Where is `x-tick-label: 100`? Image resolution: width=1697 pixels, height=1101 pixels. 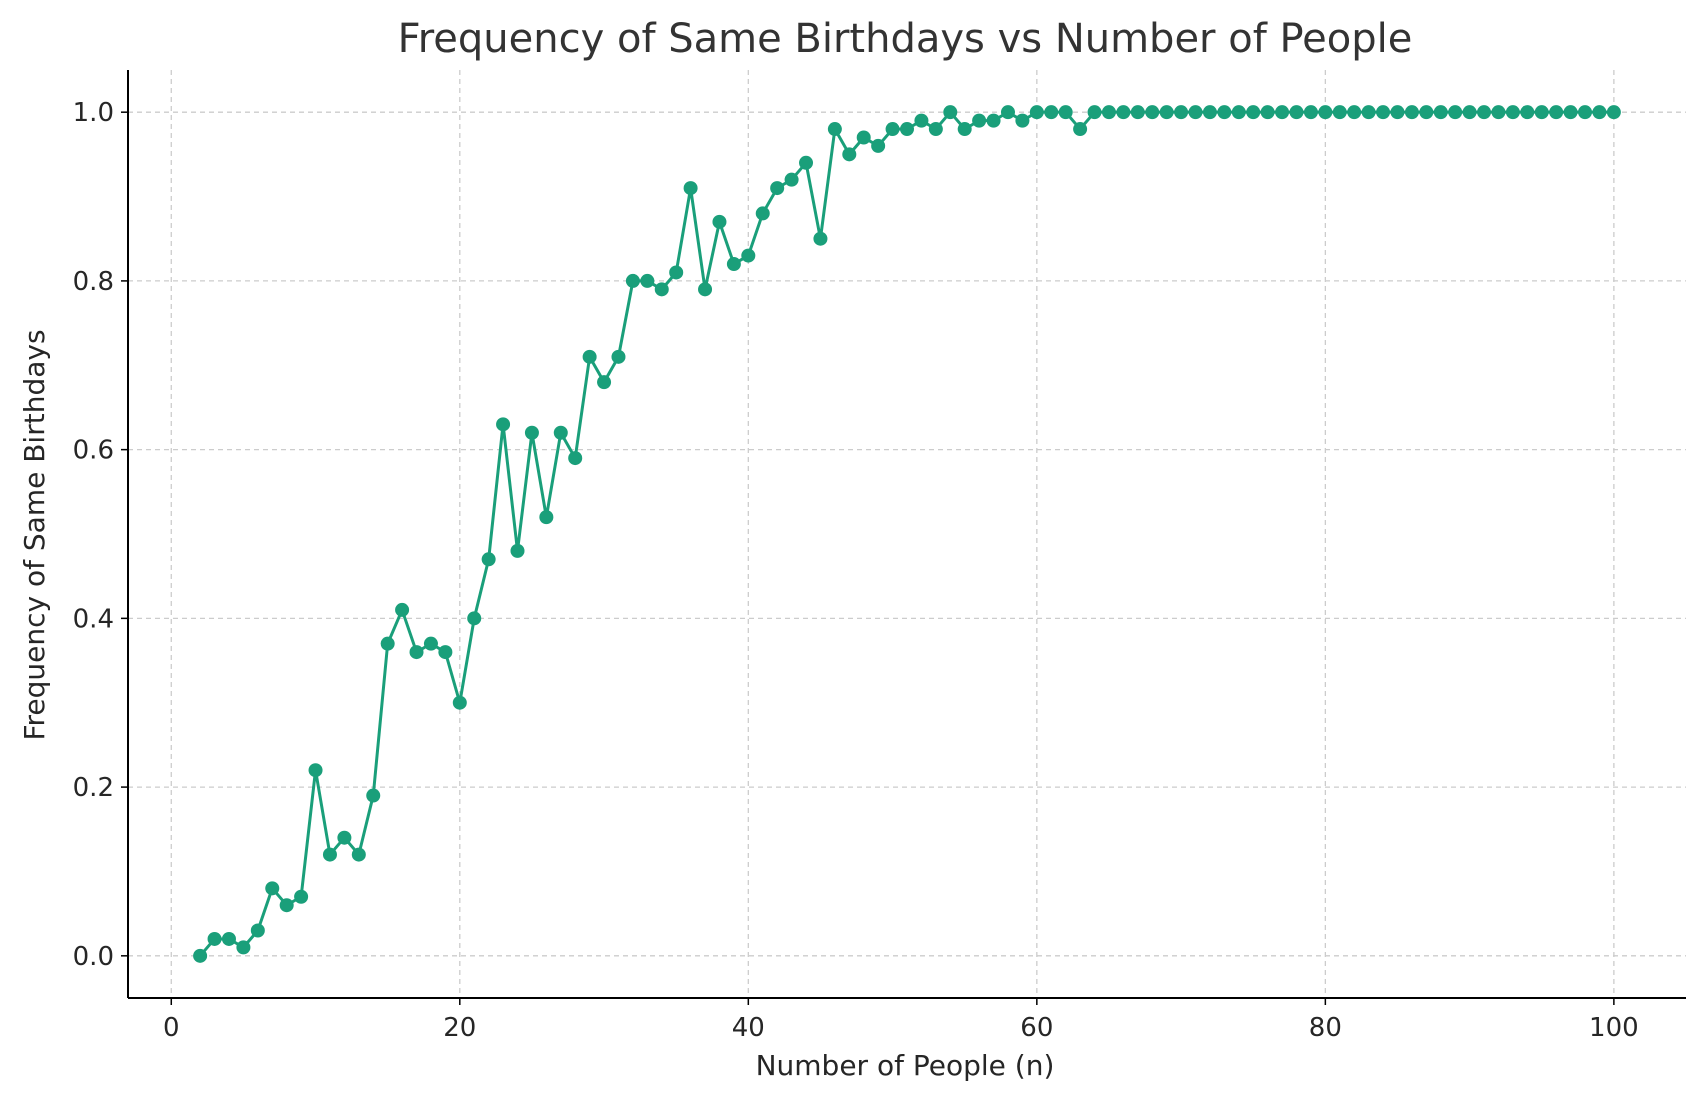 x-tick-label: 100 is located at coordinates (1614, 1028).